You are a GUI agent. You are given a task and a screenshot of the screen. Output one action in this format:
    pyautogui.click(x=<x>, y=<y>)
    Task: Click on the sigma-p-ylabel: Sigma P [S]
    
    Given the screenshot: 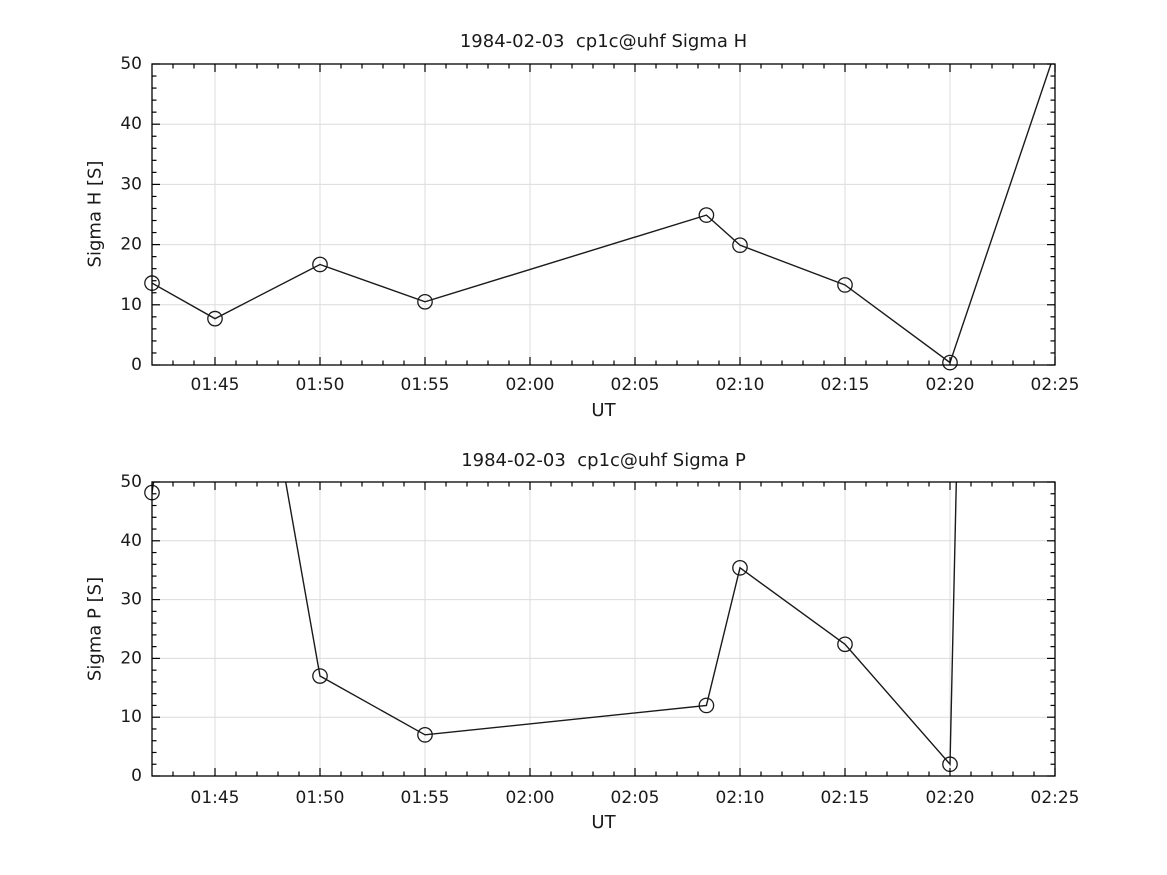 What is the action you would take?
    pyautogui.click(x=95, y=629)
    